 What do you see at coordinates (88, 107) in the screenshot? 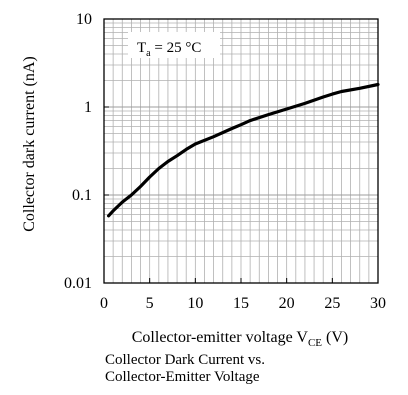
I see `y-tick-label: 1` at bounding box center [88, 107].